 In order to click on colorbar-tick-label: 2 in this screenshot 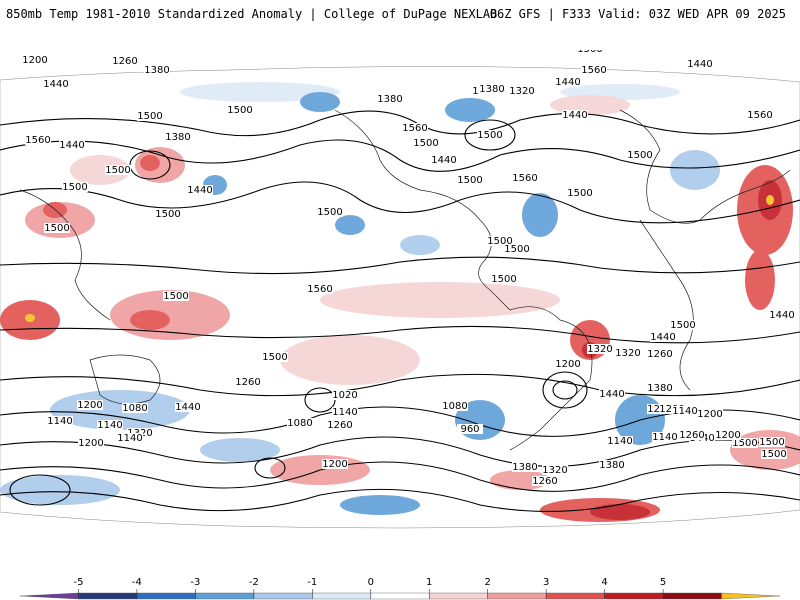, I will do `click(488, 582)`.